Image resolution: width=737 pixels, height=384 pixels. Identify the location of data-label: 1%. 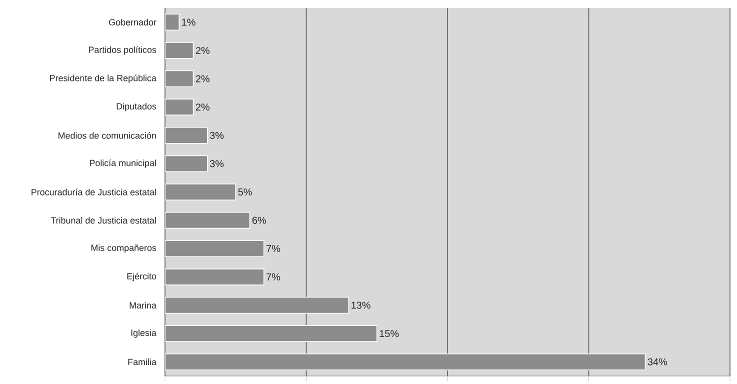
(189, 22).